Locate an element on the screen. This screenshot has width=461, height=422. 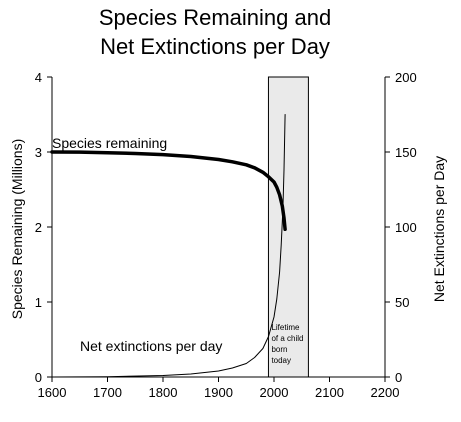
y-right-tick-label: 150 is located at coordinates (406, 152).